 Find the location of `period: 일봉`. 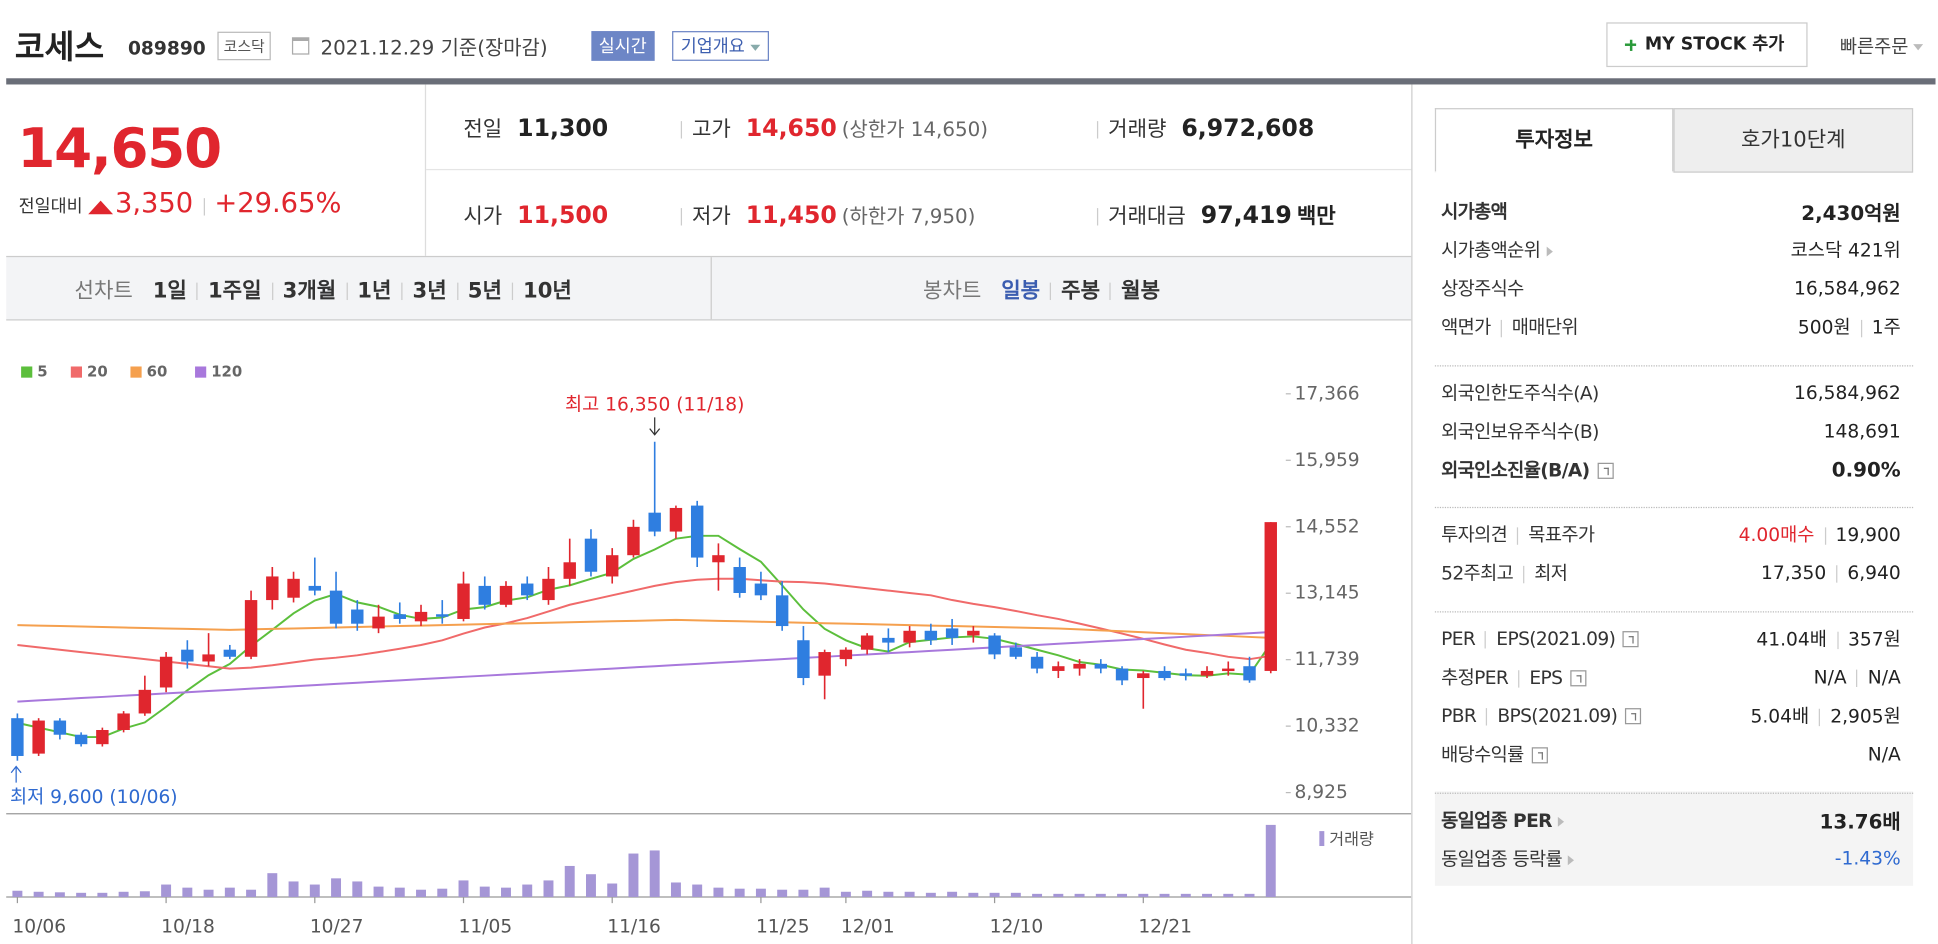

period: 일봉 is located at coordinates (1021, 291).